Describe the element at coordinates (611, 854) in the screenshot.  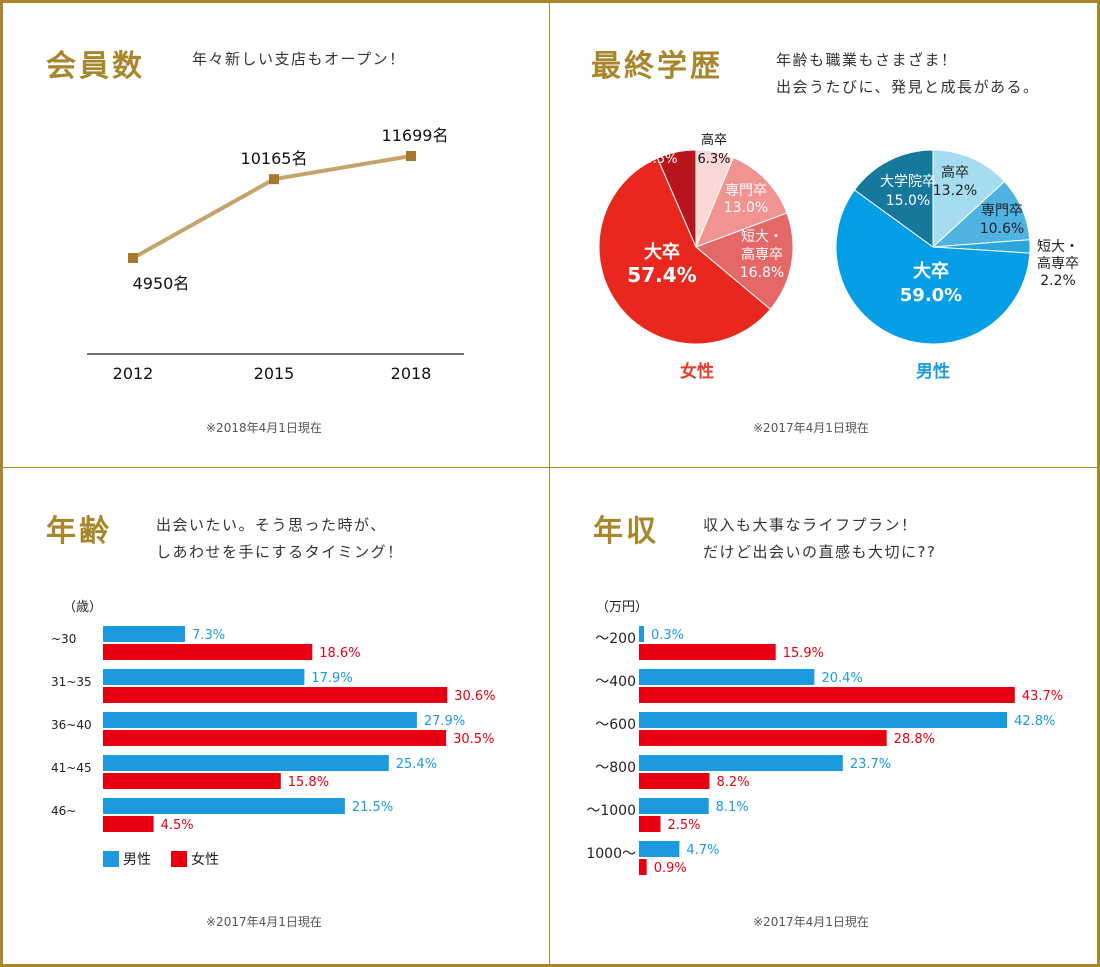
I see `bar-category-label: 1000～` at that location.